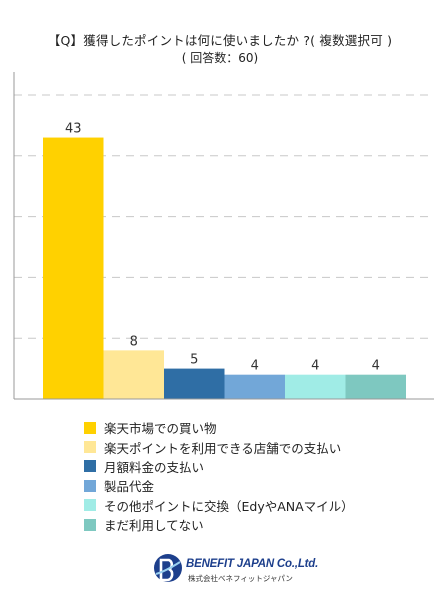 This screenshot has width=440, height=600. I want to click on data-label-5: 4, so click(315, 366).